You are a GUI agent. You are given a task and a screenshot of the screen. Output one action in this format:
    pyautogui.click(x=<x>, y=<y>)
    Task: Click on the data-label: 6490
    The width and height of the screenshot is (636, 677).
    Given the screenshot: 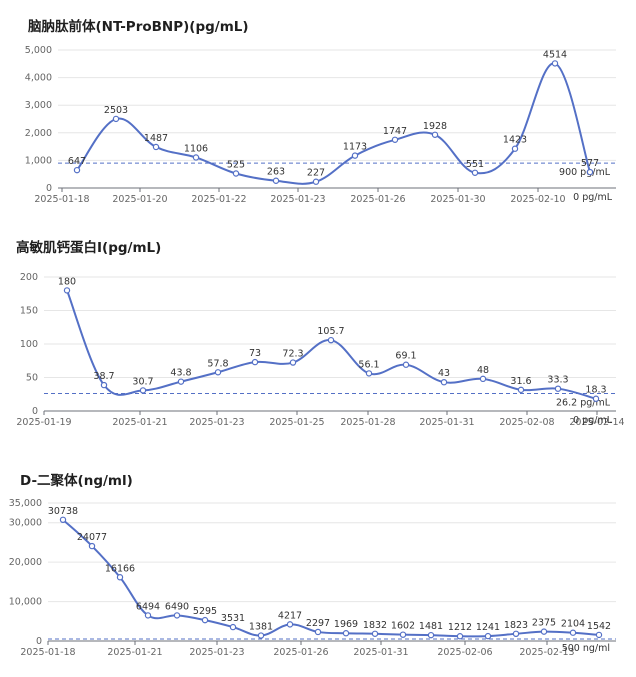 What is the action you would take?
    pyautogui.click(x=177, y=606)
    